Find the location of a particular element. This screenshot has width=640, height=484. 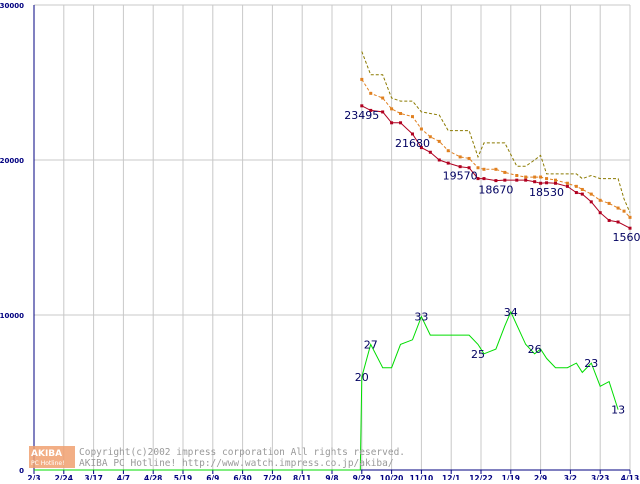

x-tick-label: 8/11 is located at coordinates (302, 477).